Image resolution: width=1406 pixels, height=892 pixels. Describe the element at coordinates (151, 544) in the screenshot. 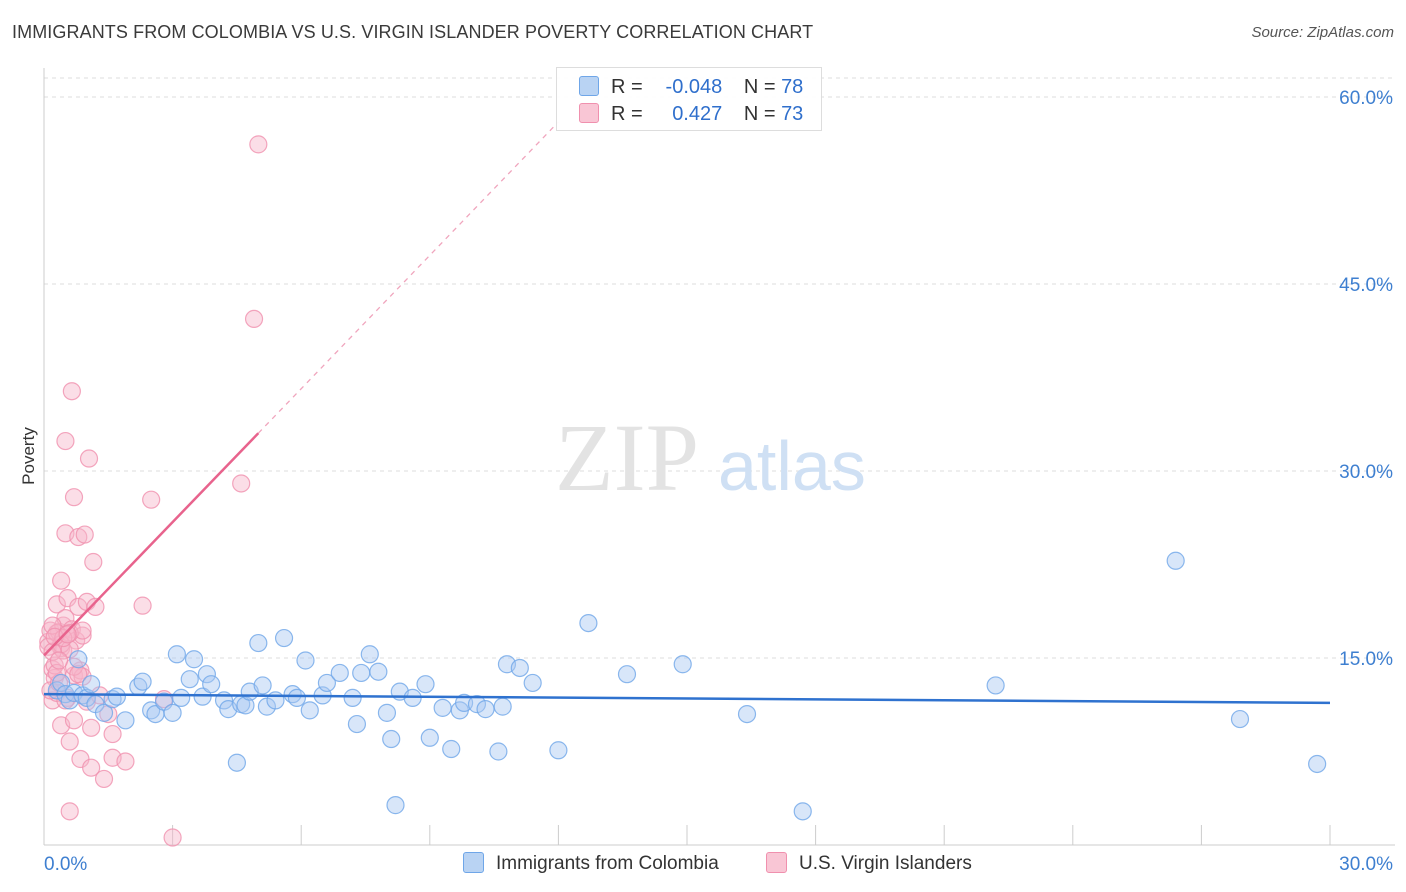

I see `pink-trend-line` at that location.